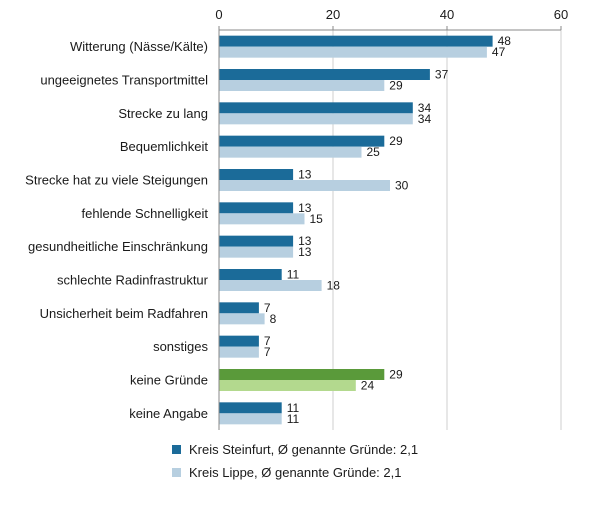  What do you see at coordinates (168, 413) in the screenshot?
I see `category-label: keine Angabe` at bounding box center [168, 413].